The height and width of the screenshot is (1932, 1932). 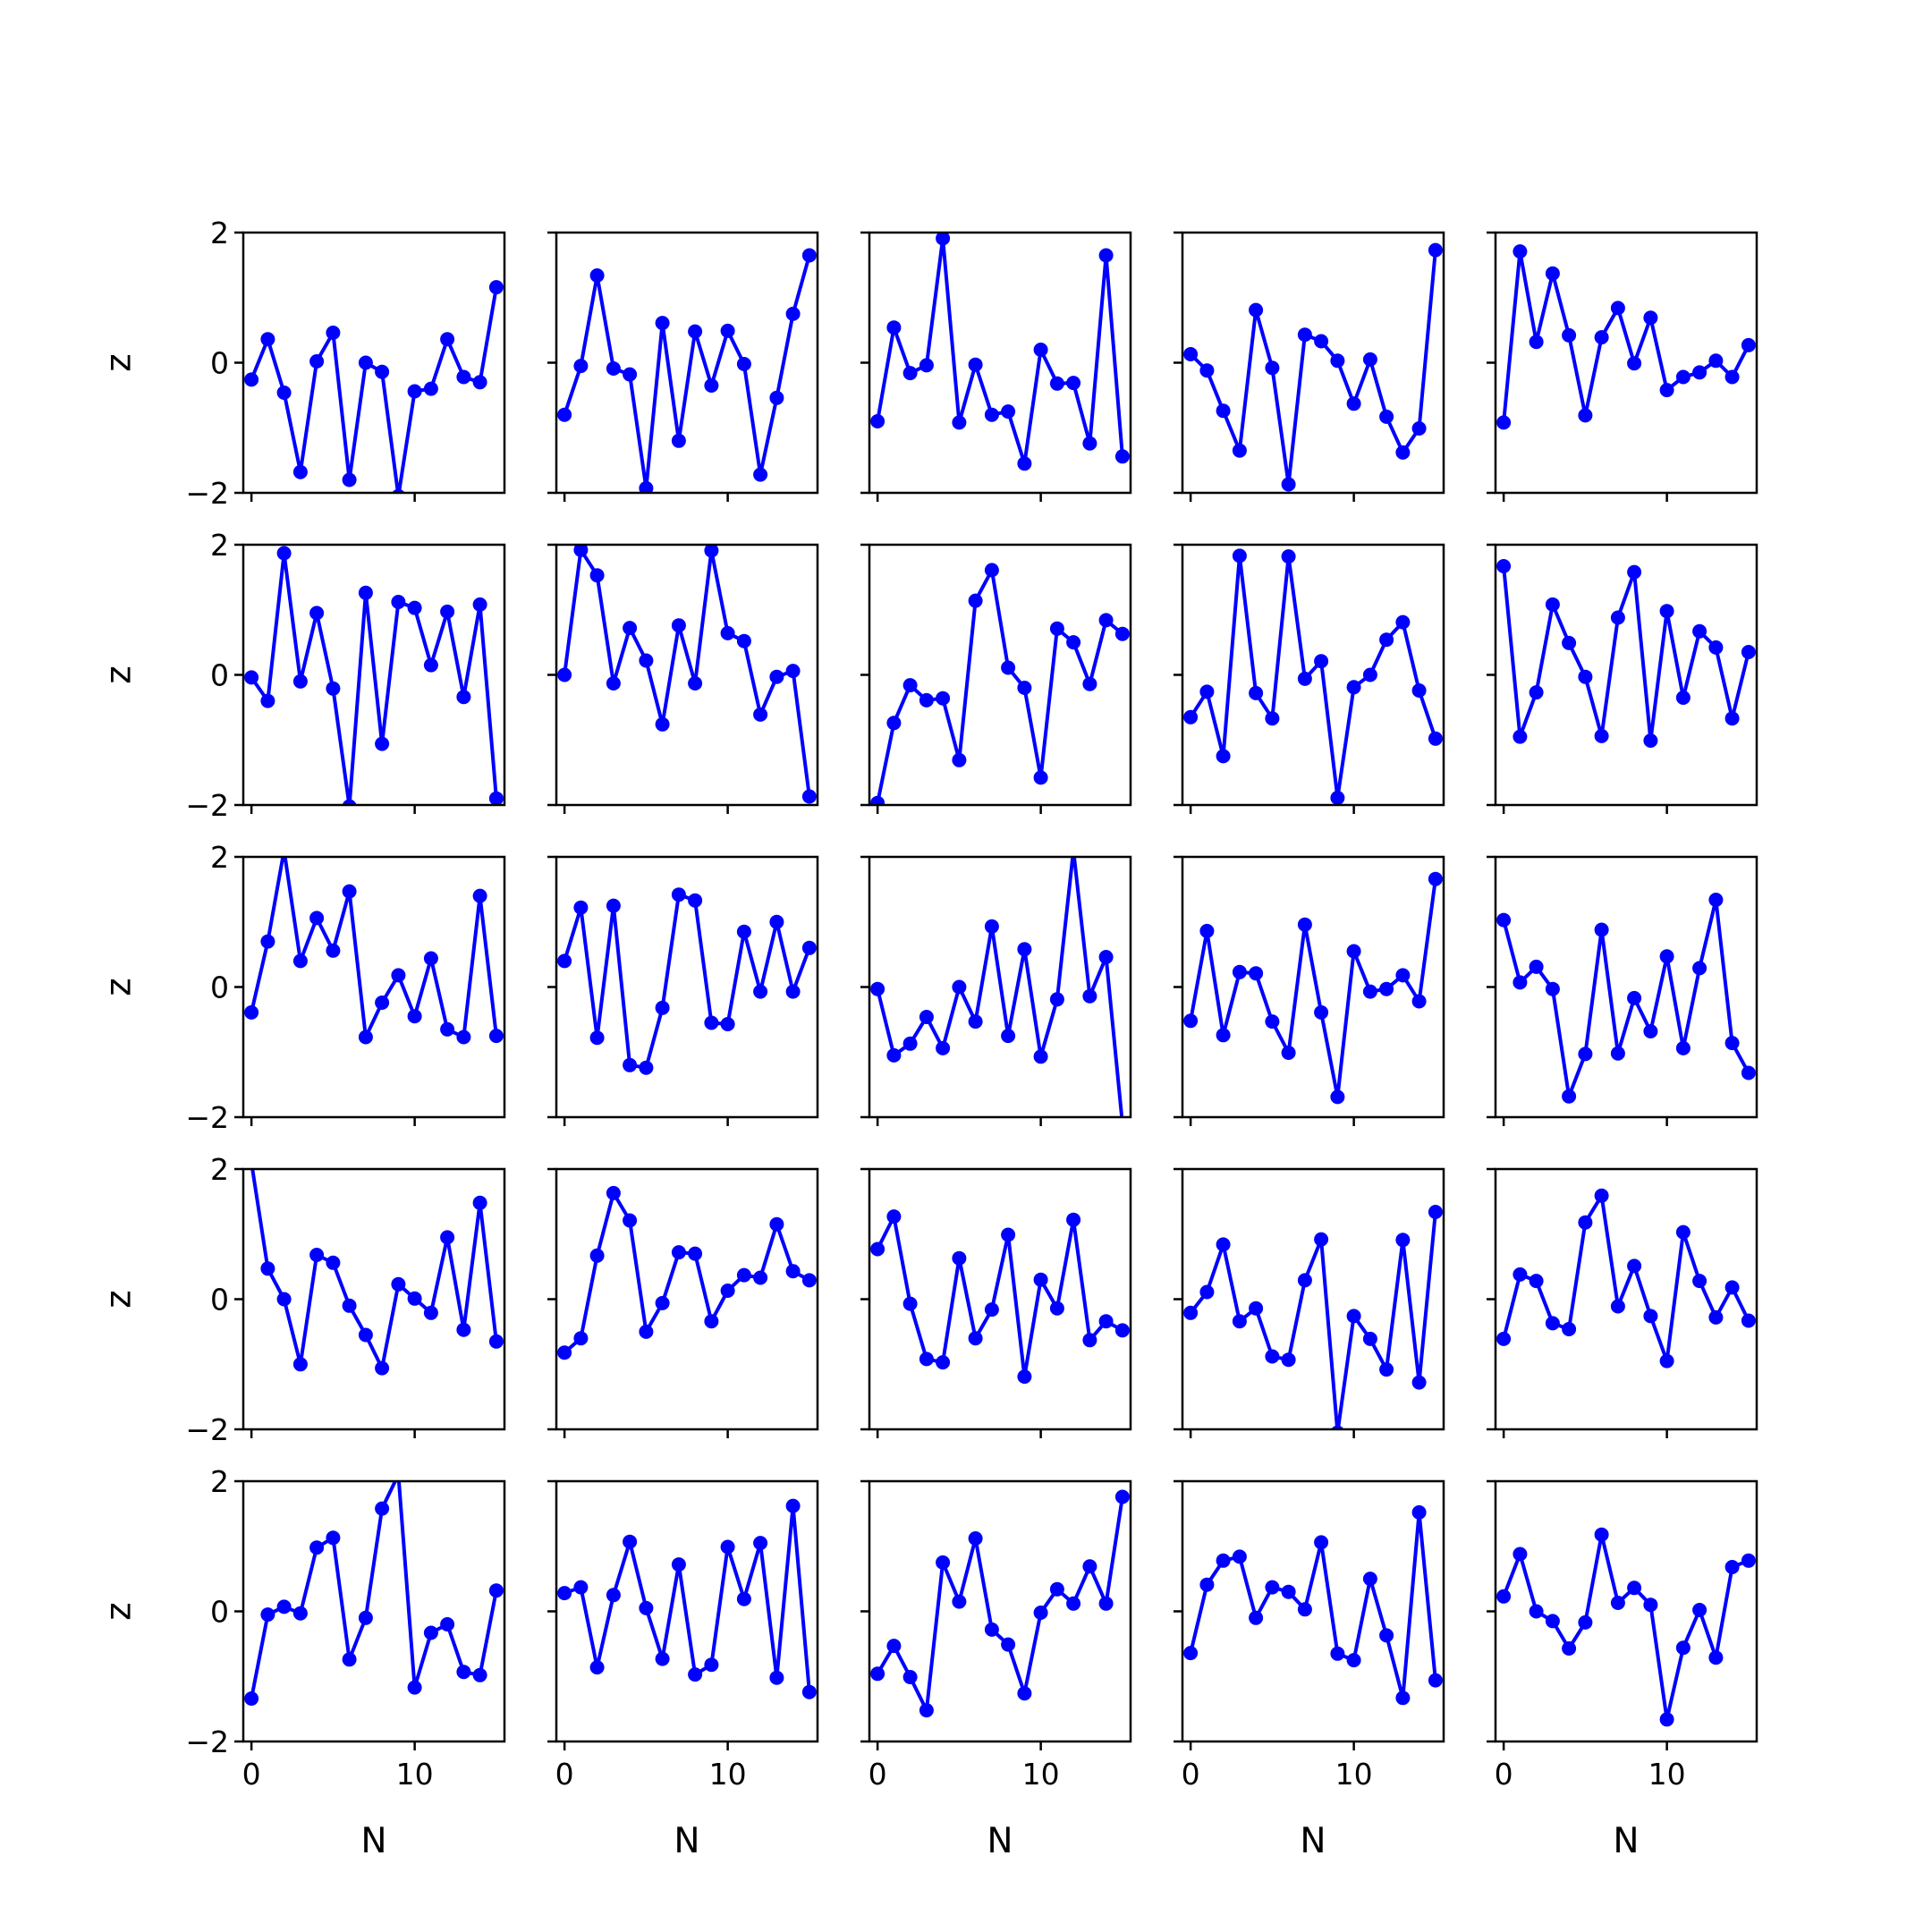 I want to click on subplot-r5-c4: 0 10, so click(x=1309, y=1635).